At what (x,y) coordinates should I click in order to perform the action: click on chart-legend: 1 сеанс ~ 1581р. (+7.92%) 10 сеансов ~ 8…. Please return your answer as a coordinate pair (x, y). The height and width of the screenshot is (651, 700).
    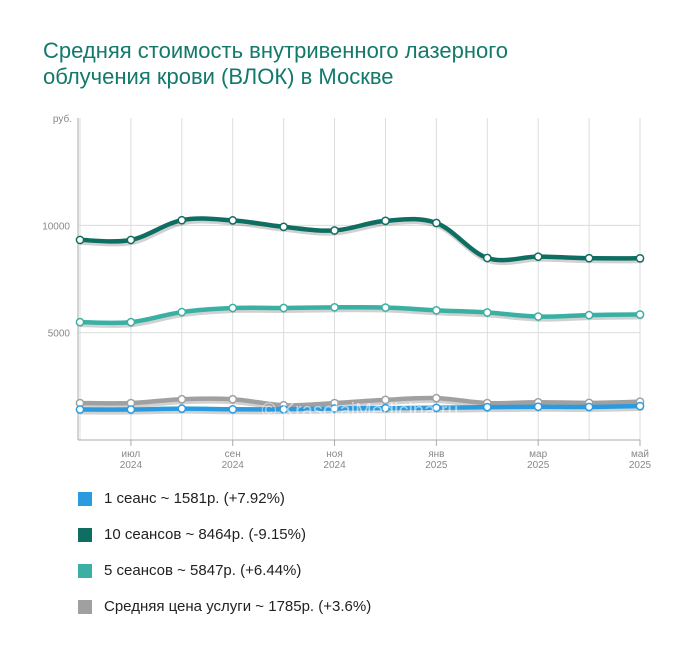
    Looking at the image, I should click on (224, 558).